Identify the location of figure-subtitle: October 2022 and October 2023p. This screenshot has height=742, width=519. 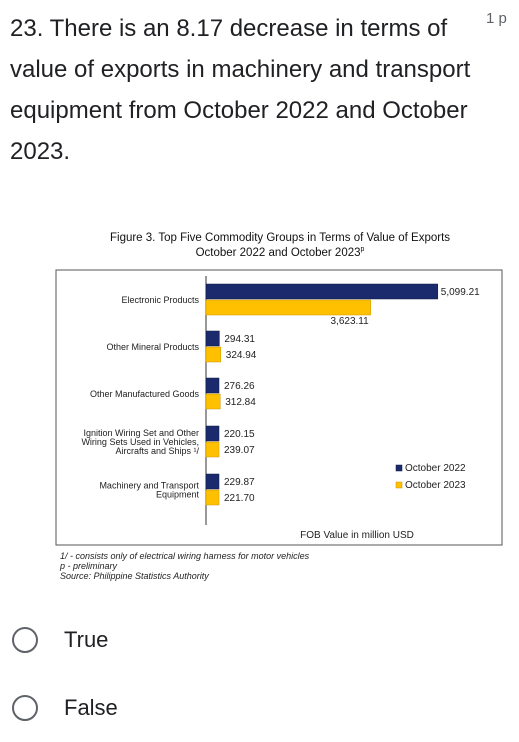
(280, 252).